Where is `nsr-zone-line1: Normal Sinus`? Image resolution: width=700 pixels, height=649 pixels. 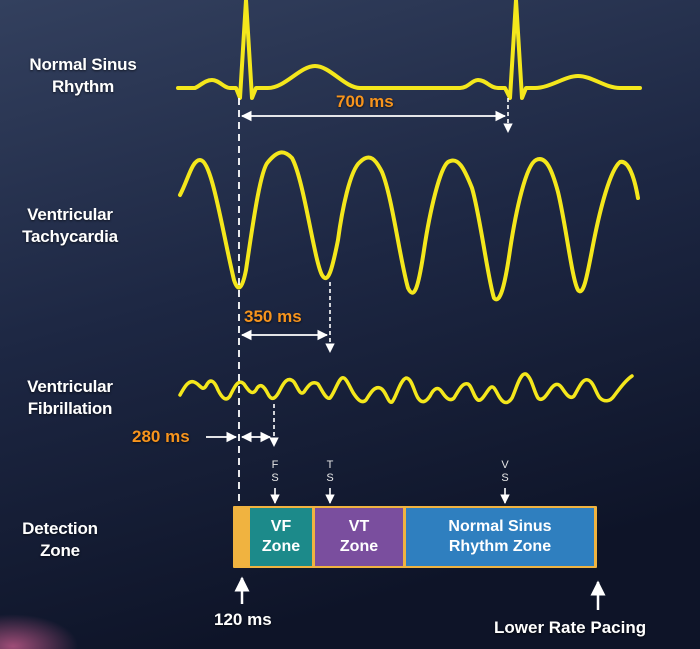
nsr-zone-line1: Normal Sinus is located at coordinates (500, 526).